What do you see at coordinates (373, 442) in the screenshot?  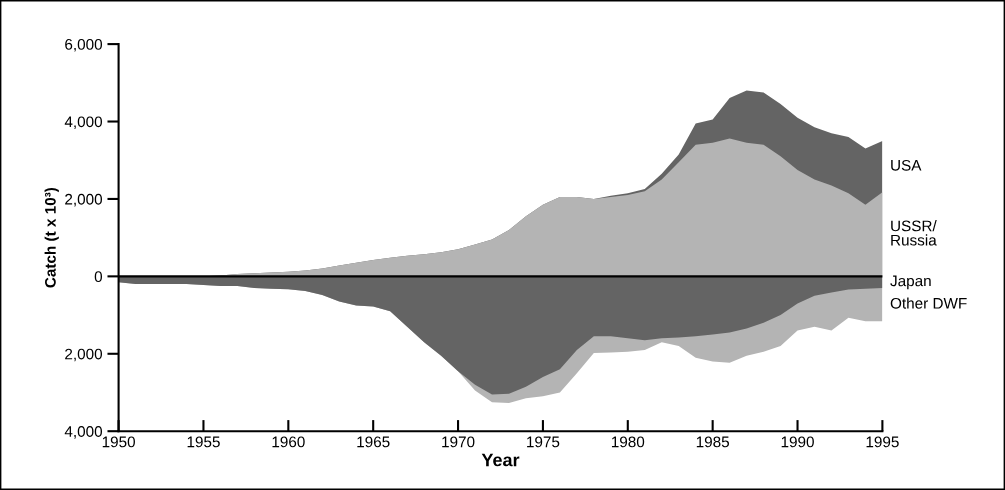 I see `x-tick-label: 1965` at bounding box center [373, 442].